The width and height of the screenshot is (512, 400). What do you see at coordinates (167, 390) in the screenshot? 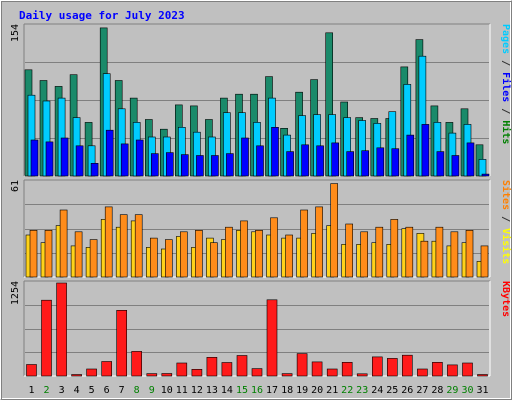
I see `x-tick-label-10: 10` at bounding box center [167, 390].